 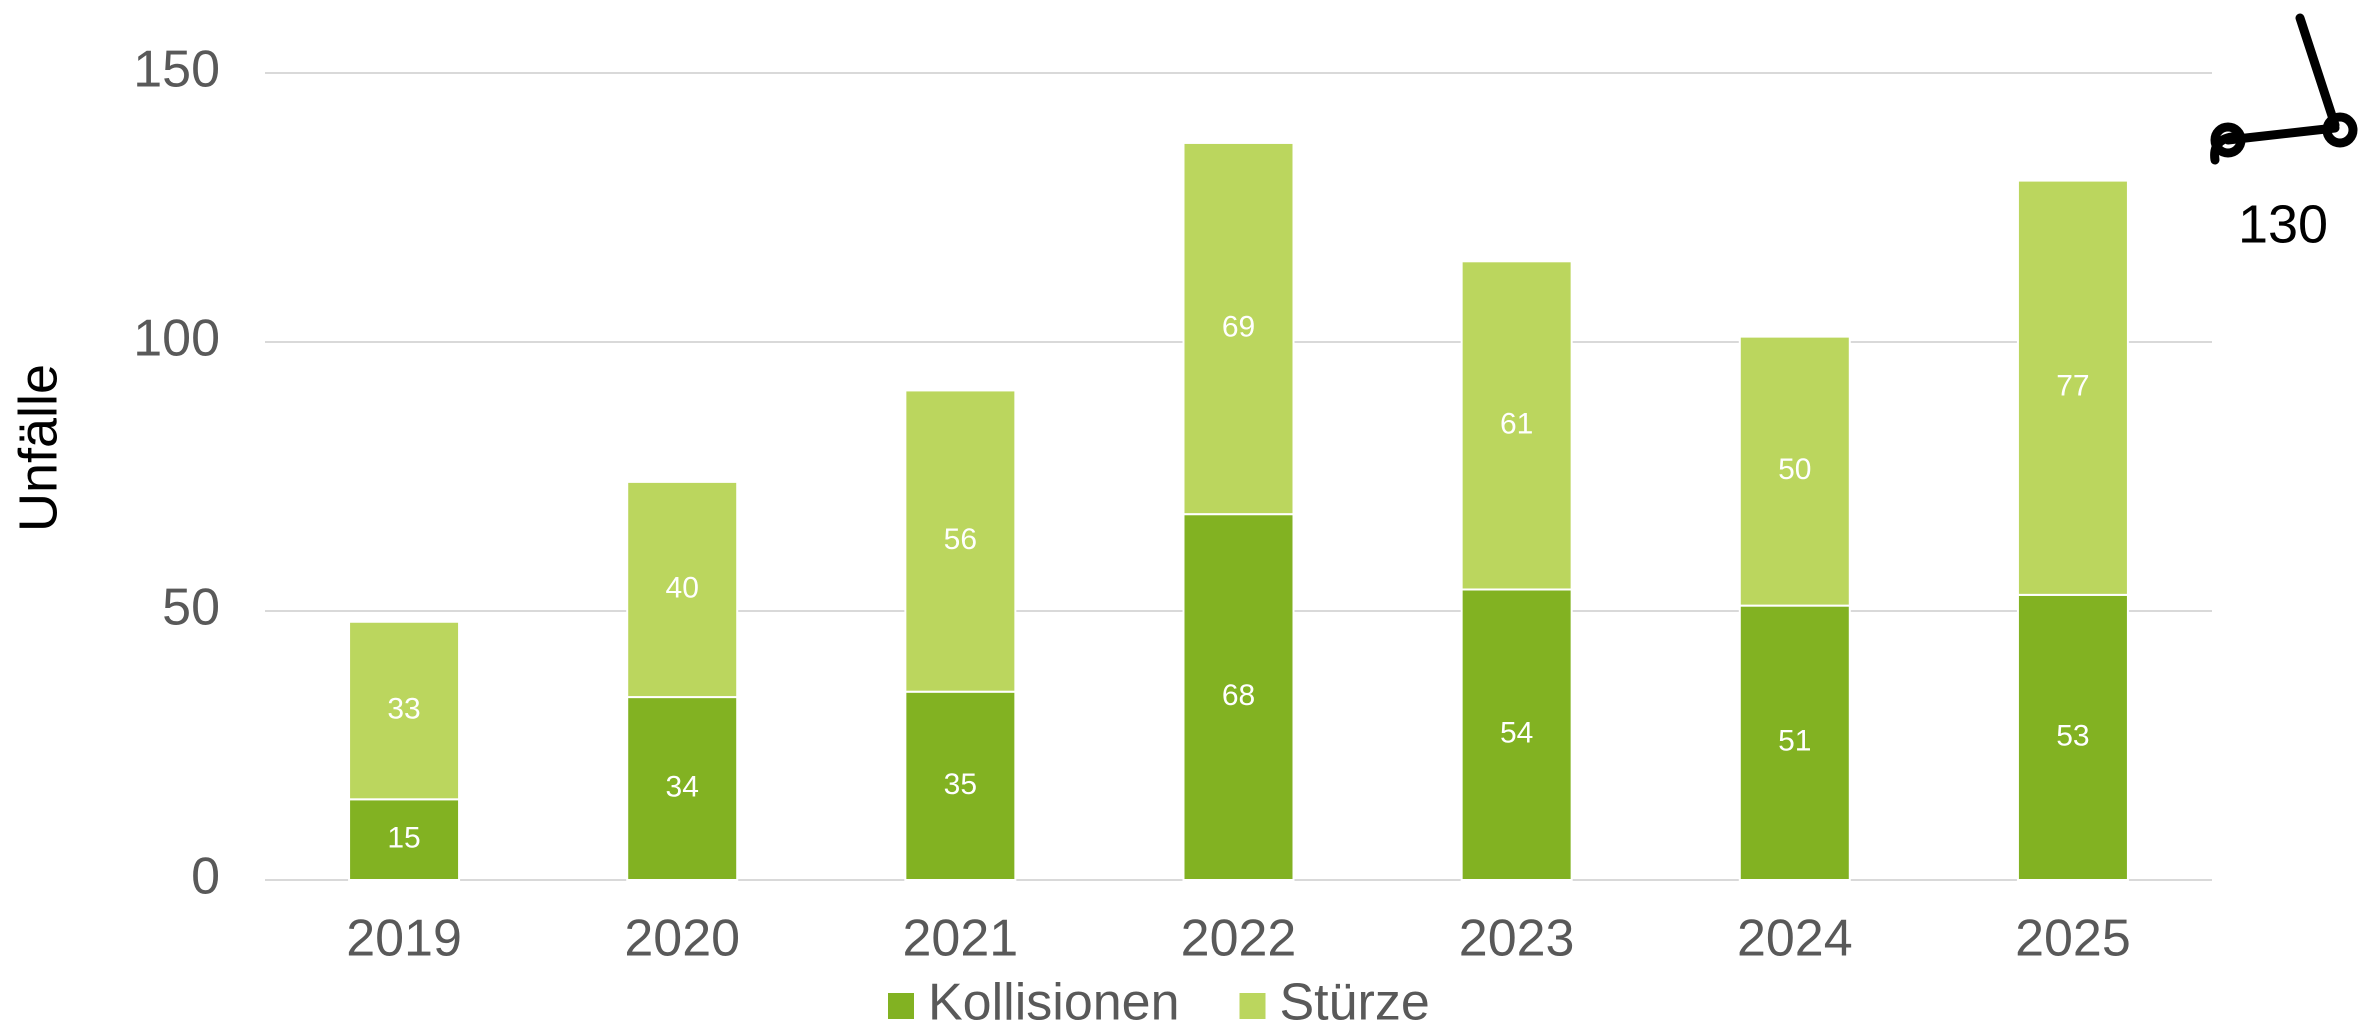 What do you see at coordinates (403, 838) in the screenshot?
I see `data-label: 15` at bounding box center [403, 838].